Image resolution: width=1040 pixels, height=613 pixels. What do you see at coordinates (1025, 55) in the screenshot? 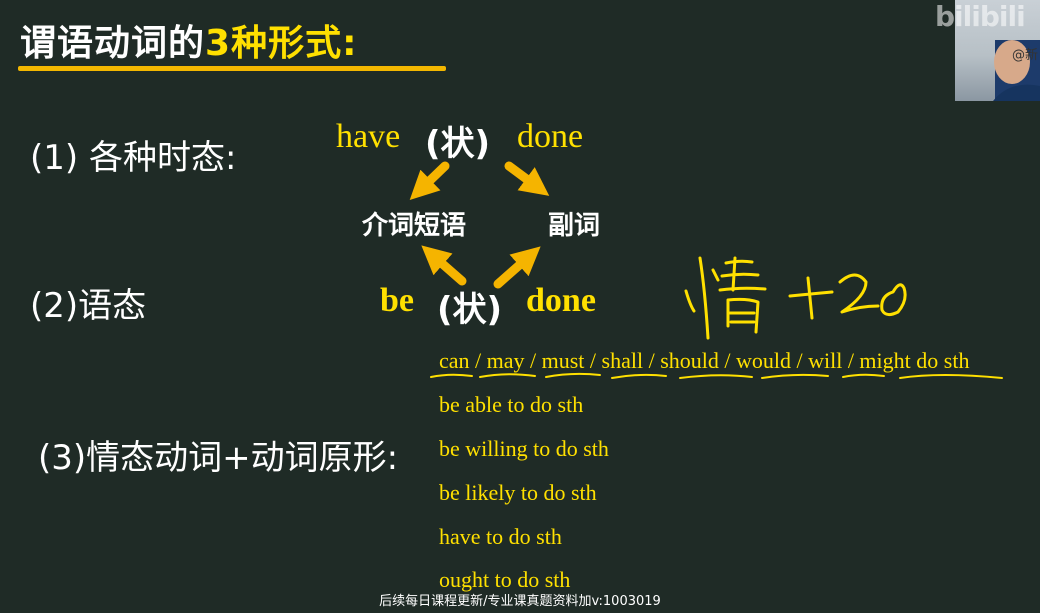
I see `webcam-handle: @新` at bounding box center [1025, 55].